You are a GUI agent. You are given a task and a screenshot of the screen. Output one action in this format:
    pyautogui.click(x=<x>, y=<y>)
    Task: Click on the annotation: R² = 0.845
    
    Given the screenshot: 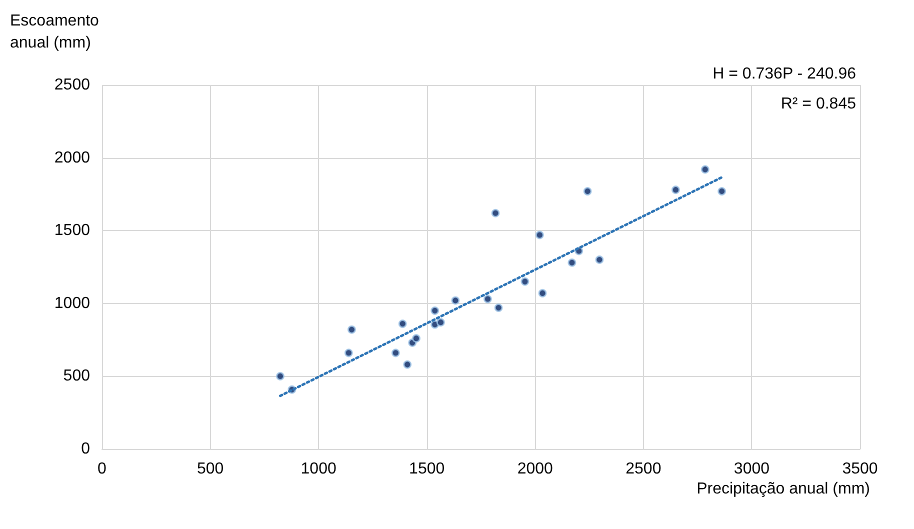 What is the action you would take?
    pyautogui.click(x=818, y=104)
    